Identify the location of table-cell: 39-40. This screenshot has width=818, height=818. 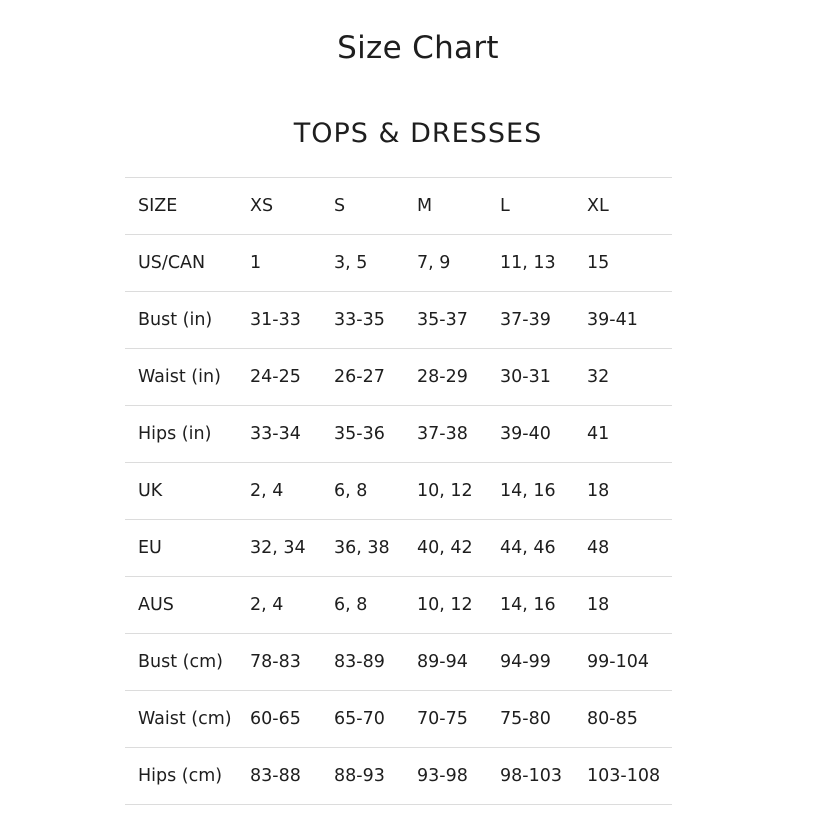
(530, 434).